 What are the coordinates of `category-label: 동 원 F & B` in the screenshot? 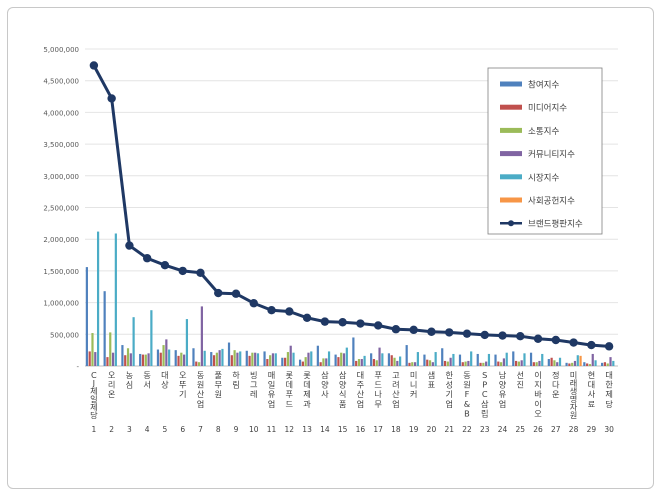 It's located at (467, 394).